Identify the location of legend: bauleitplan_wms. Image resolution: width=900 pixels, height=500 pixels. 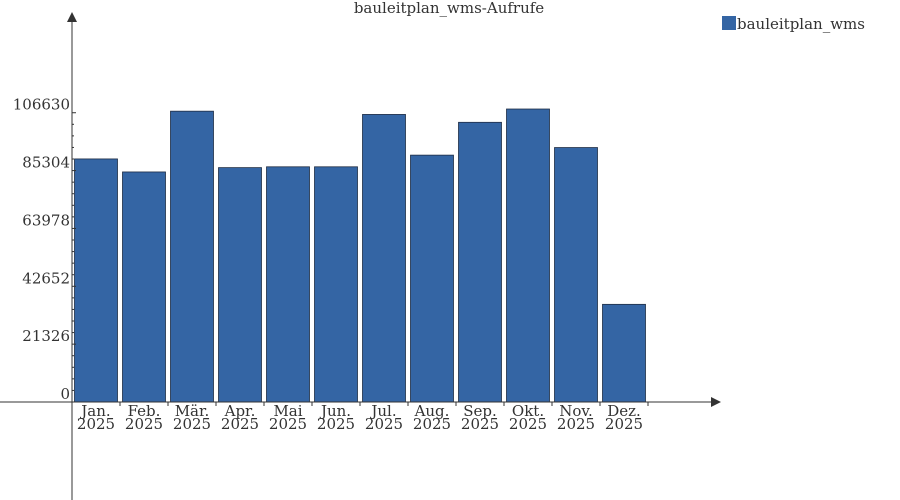
(793, 24).